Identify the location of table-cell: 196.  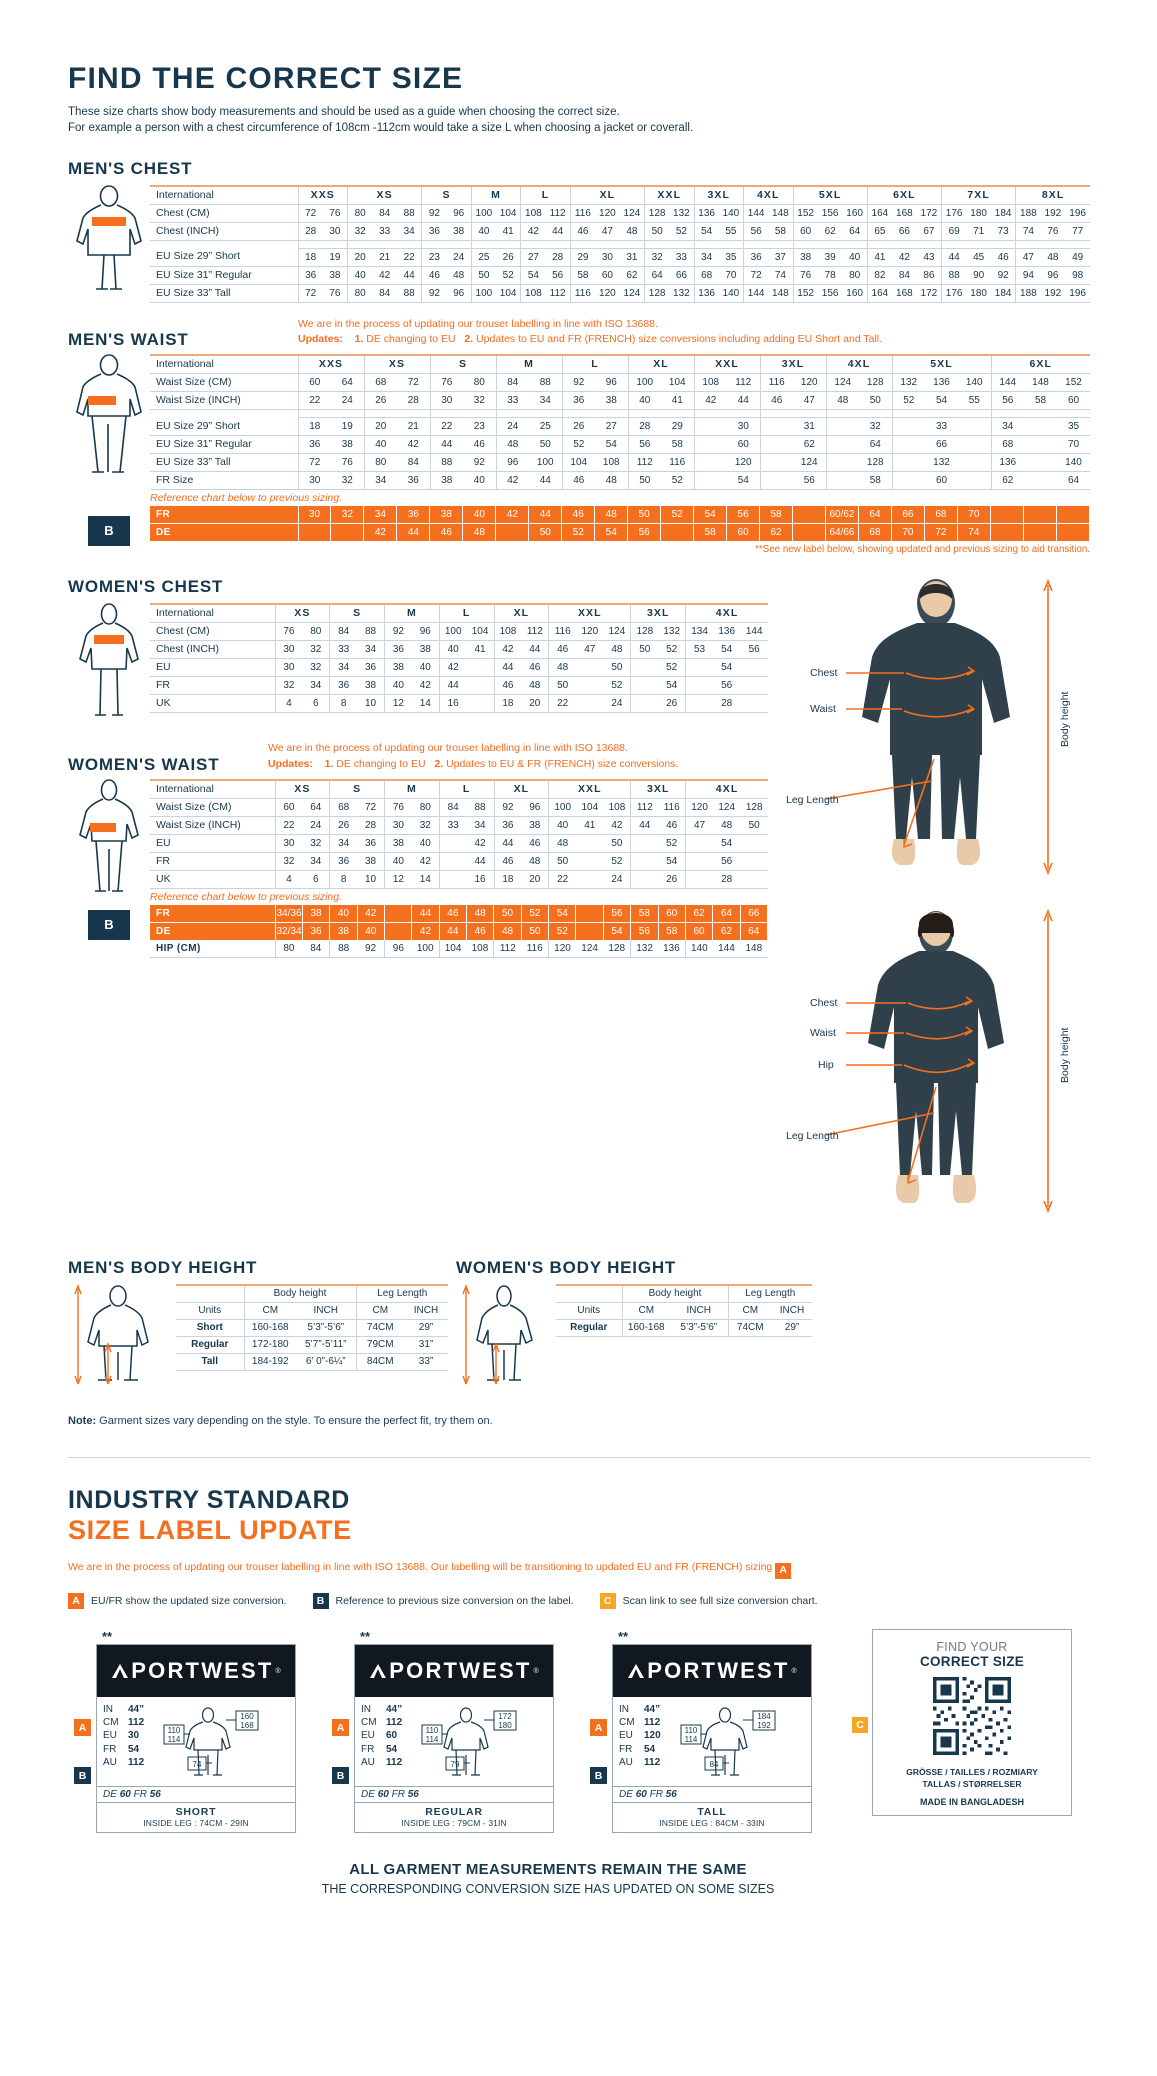
(1077, 213).